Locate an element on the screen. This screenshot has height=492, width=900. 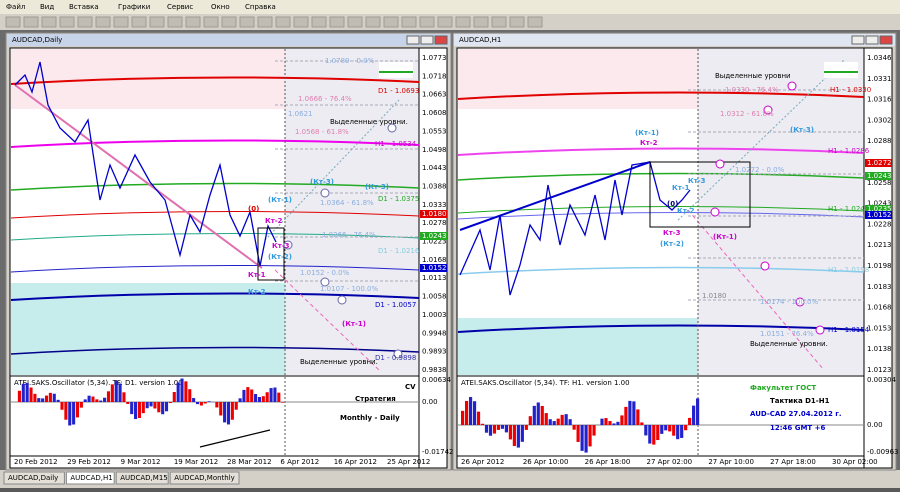
annotation: Кт-1 is located at coordinates (681, 188).